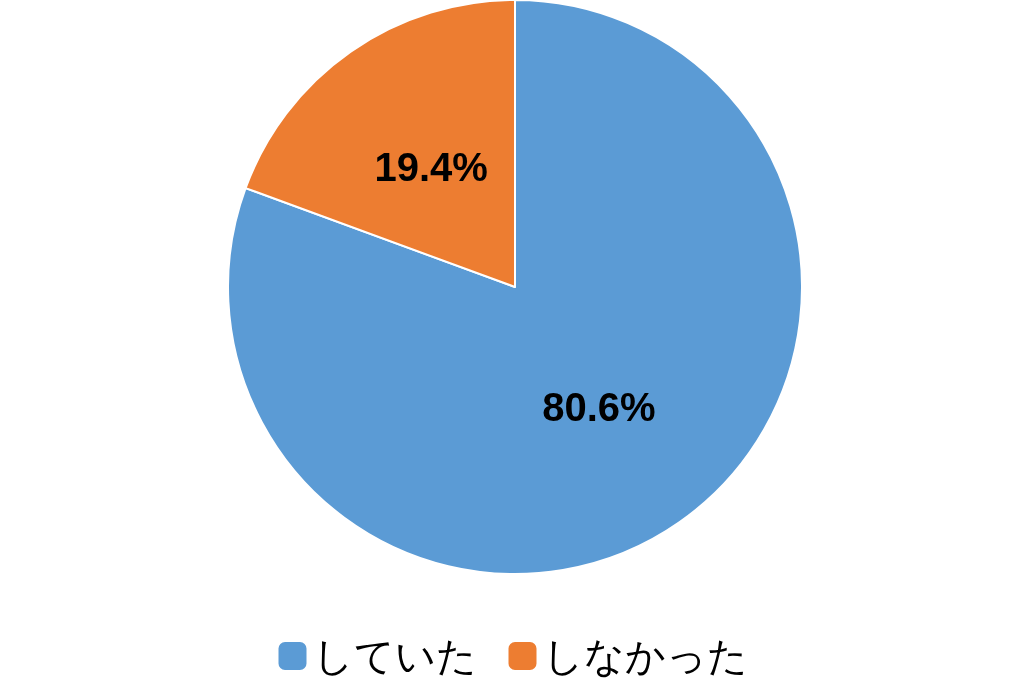 This screenshot has width=1024, height=683. Describe the element at coordinates (431, 166) in the screenshot. I see `data-label: 19.4%` at that location.